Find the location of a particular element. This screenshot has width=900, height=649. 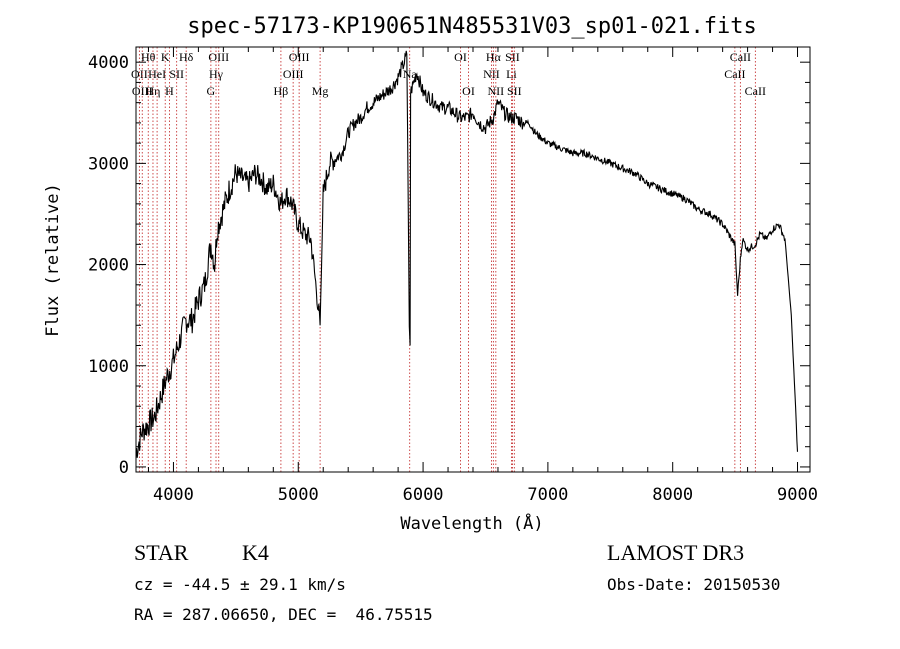

x-tick-label: 6000 is located at coordinates (423, 495).